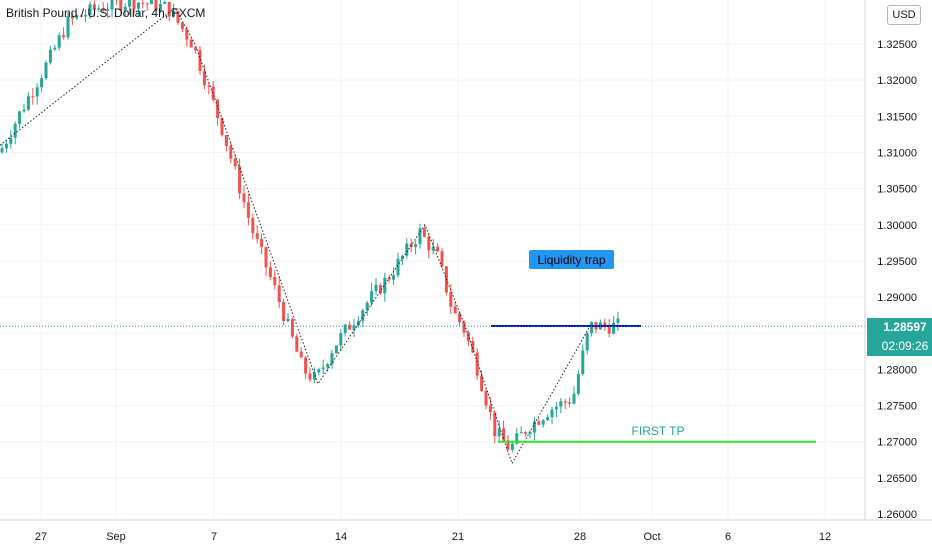 The height and width of the screenshot is (555, 932). I want to click on y-tick-label: 1.29500, so click(897, 262).